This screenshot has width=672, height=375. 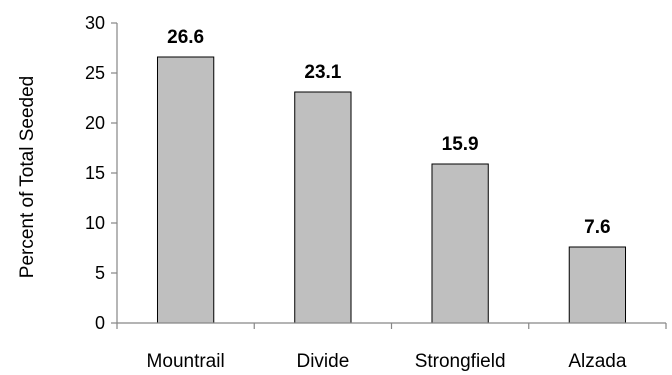 What do you see at coordinates (95, 173) in the screenshot?
I see `y-tick-label: 15` at bounding box center [95, 173].